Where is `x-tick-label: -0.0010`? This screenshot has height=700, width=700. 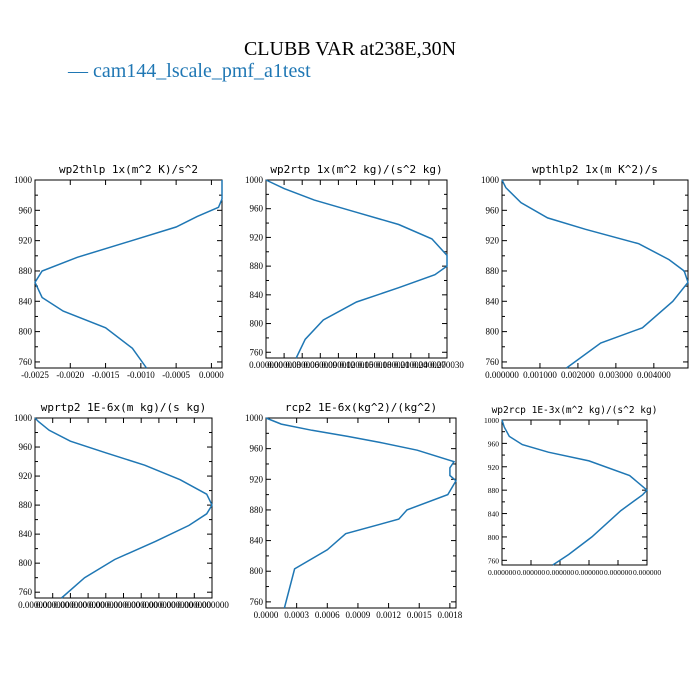
x-tick-label: -0.0010 is located at coordinates (141, 375).